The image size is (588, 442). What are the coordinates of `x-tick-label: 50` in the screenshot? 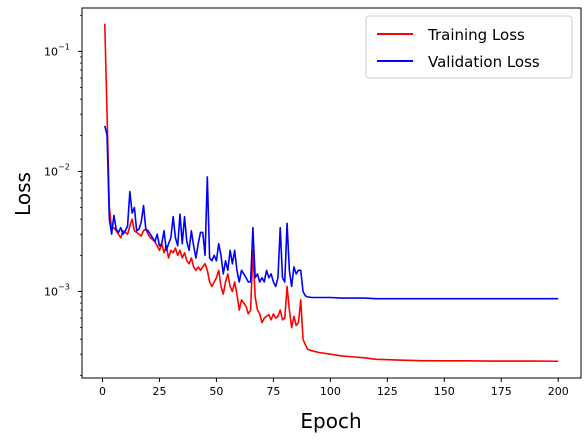 It's located at (216, 391).